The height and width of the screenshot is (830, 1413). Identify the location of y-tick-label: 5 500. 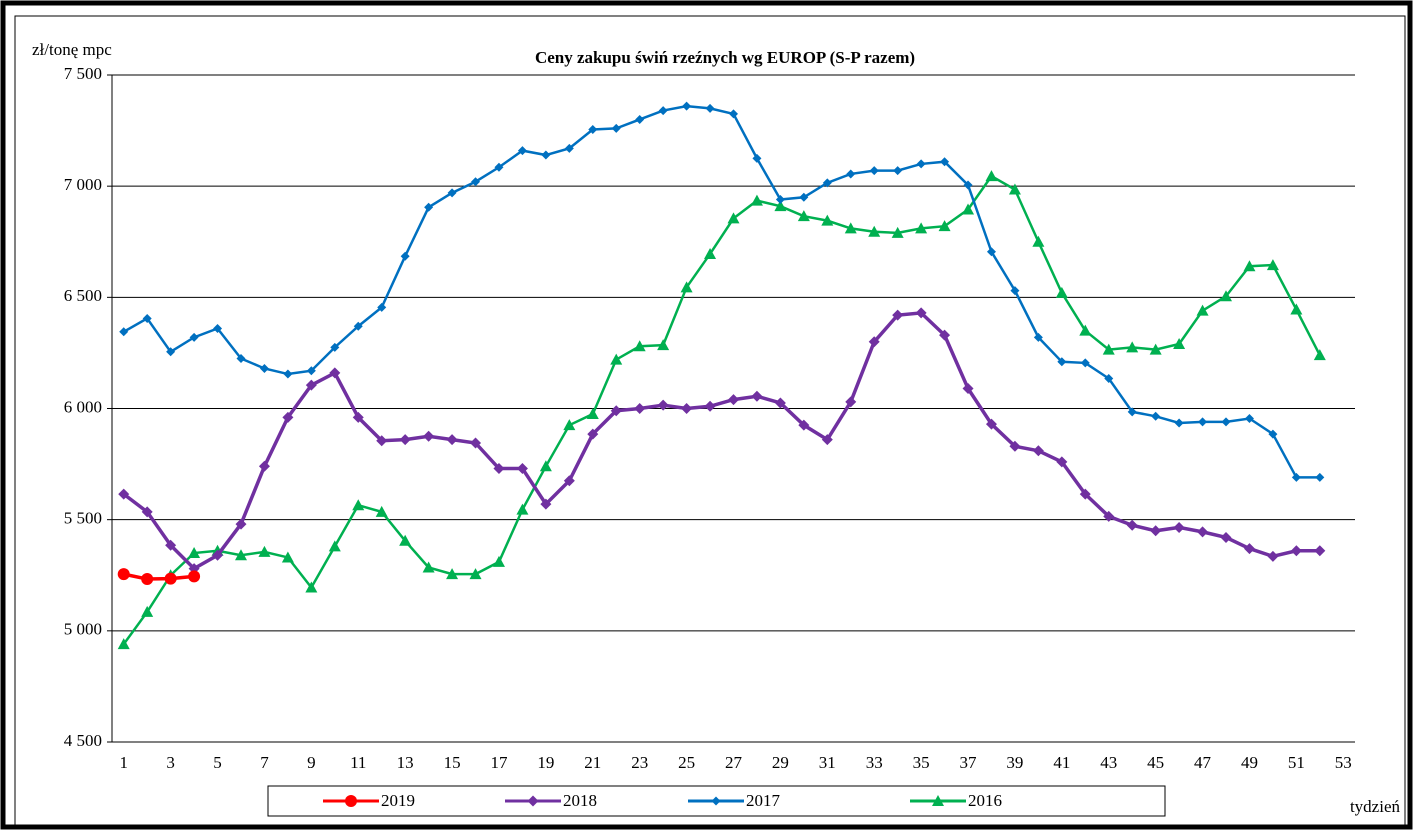
(83, 518).